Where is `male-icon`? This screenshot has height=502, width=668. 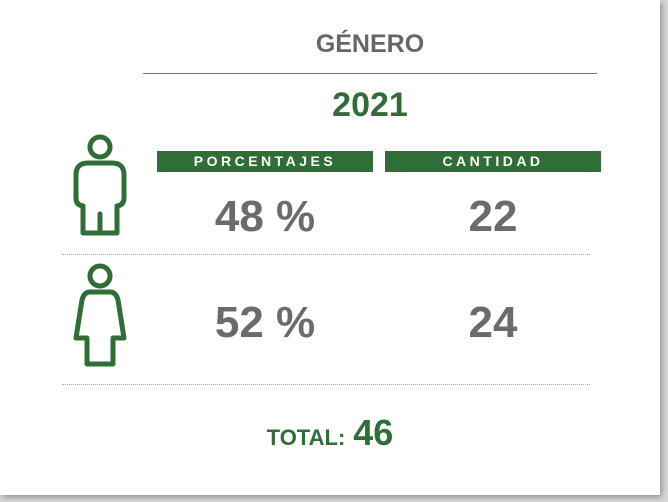
male-icon is located at coordinates (100, 185).